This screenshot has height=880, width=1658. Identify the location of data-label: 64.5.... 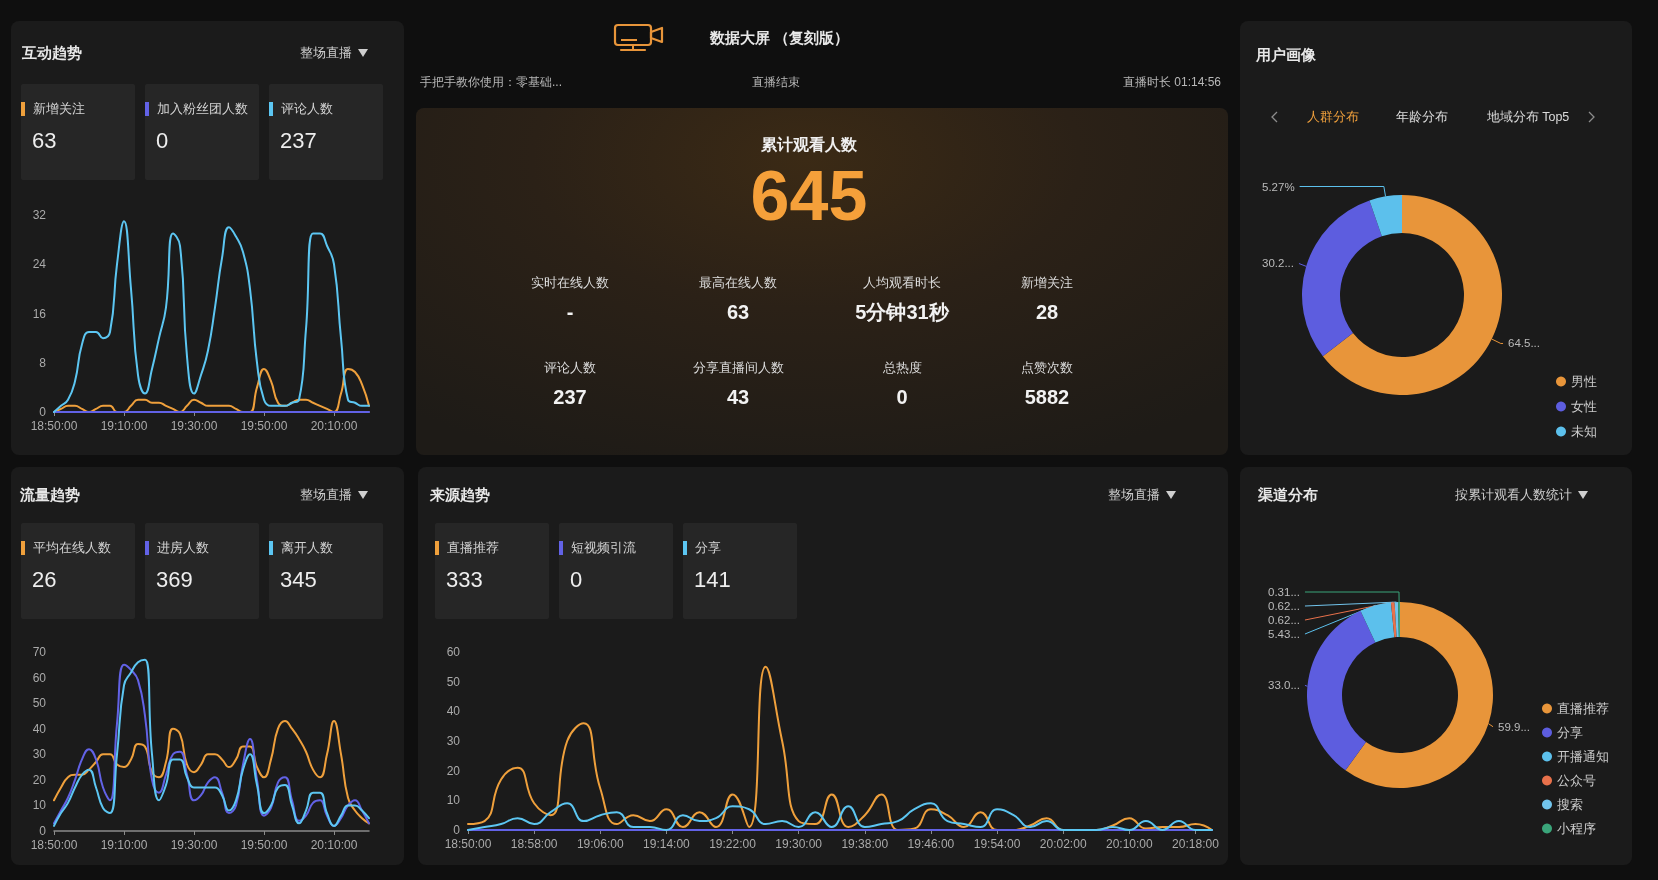
(1524, 343).